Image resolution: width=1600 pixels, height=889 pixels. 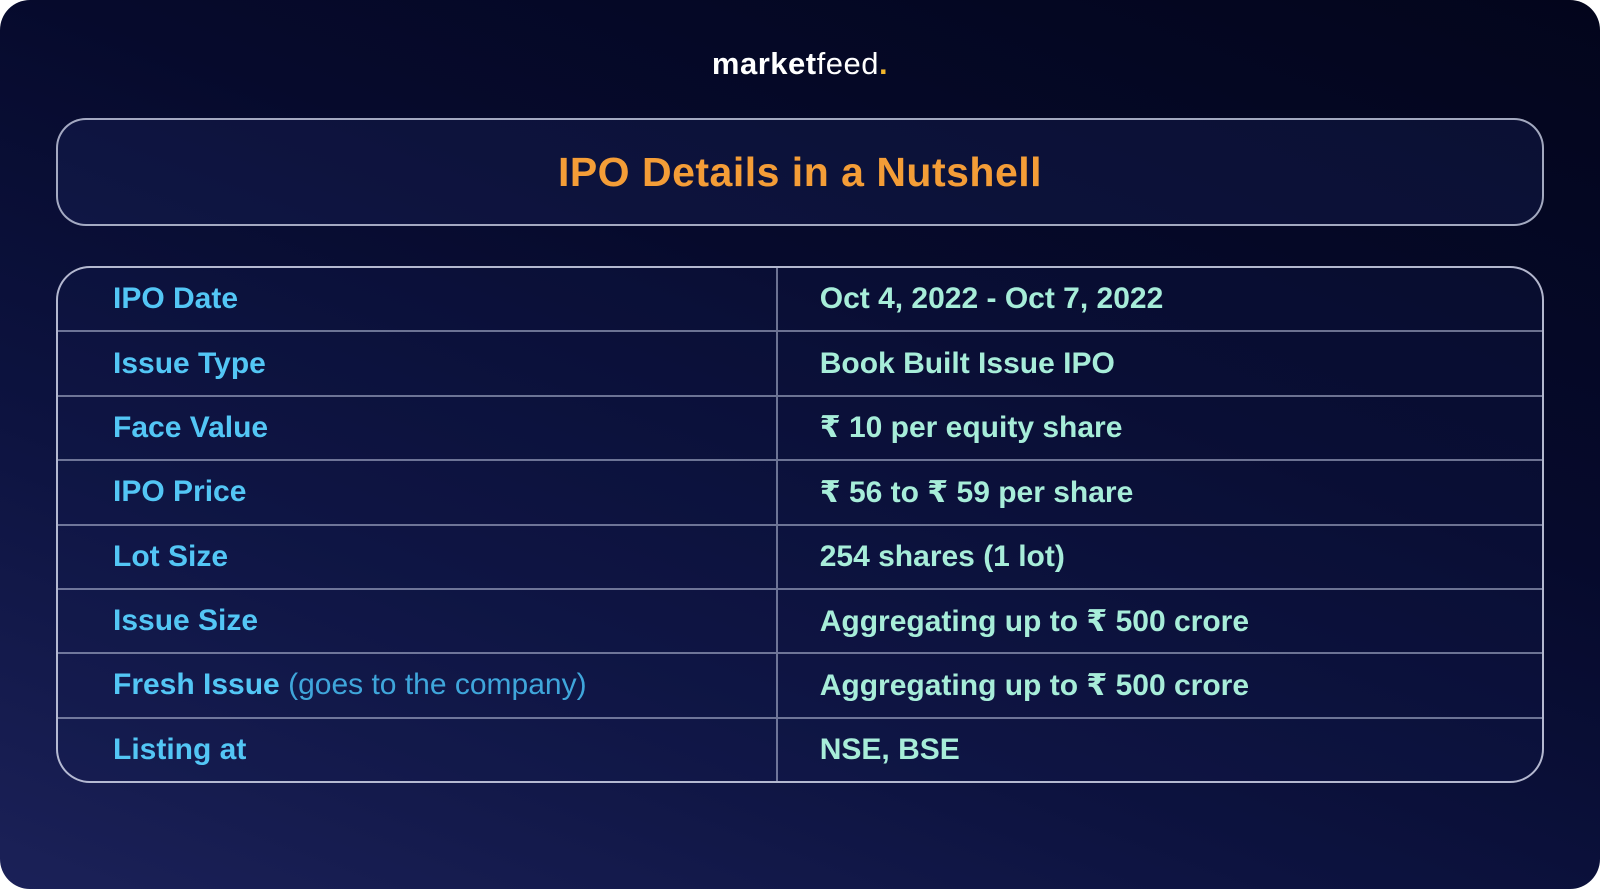 What do you see at coordinates (971, 428) in the screenshot?
I see `value-text: ₹ 10 per equity share` at bounding box center [971, 428].